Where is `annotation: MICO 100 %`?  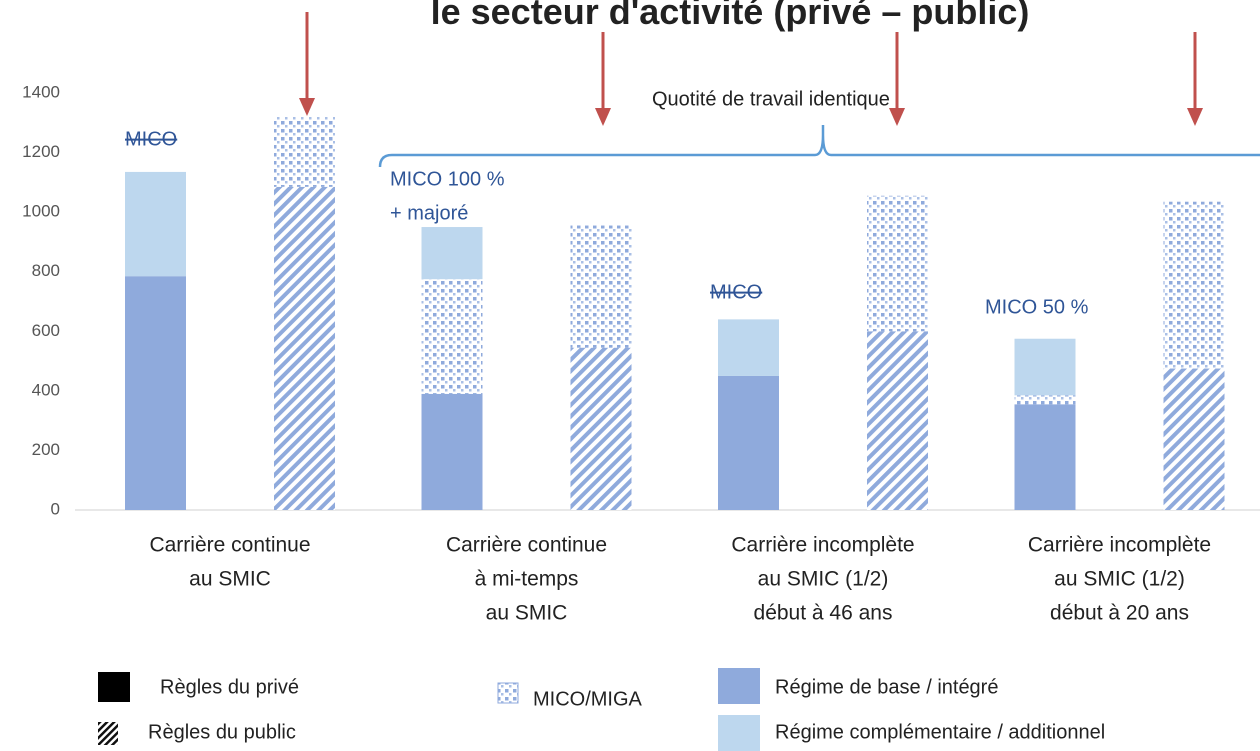
annotation: MICO 100 % is located at coordinates (447, 179).